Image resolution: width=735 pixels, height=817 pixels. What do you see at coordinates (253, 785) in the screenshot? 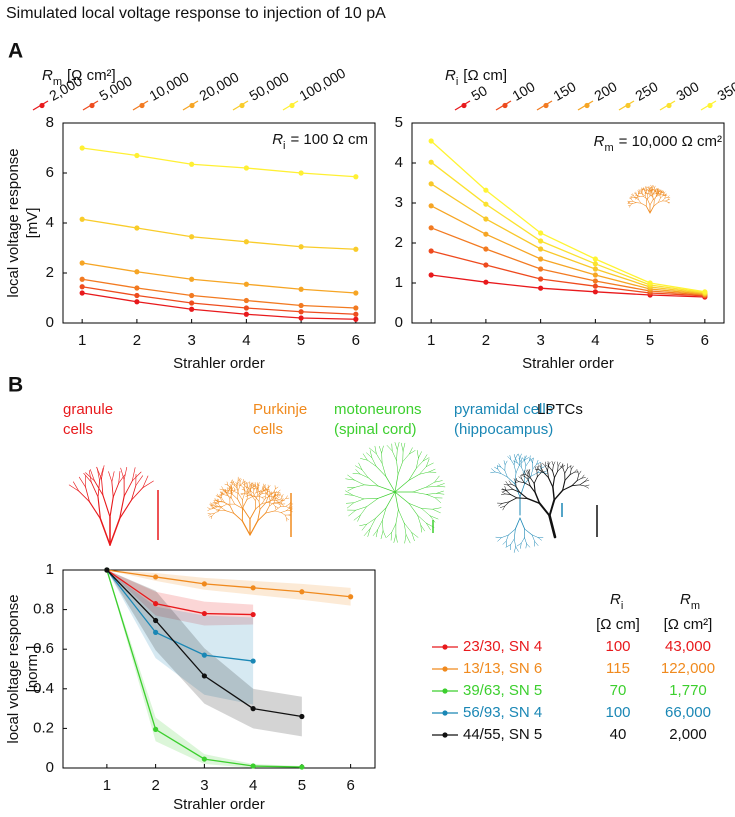
I see `x-tick-label: 4` at bounding box center [253, 785].